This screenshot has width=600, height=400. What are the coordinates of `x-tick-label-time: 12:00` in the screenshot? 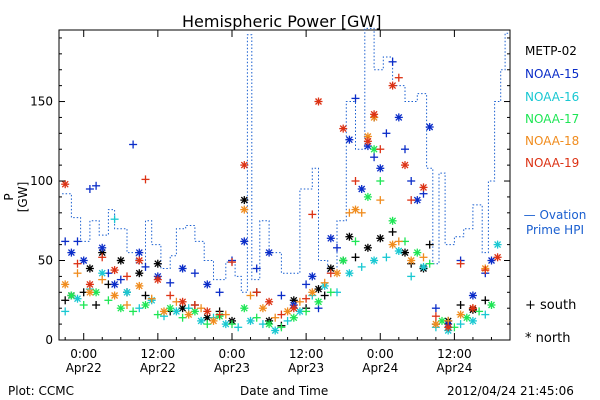 It's located at (454, 354).